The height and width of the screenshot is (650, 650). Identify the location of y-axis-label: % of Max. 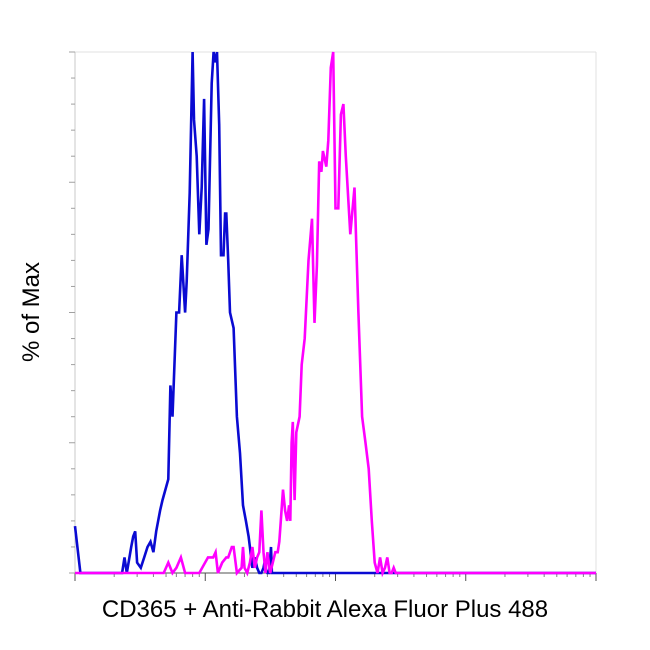
(31, 312).